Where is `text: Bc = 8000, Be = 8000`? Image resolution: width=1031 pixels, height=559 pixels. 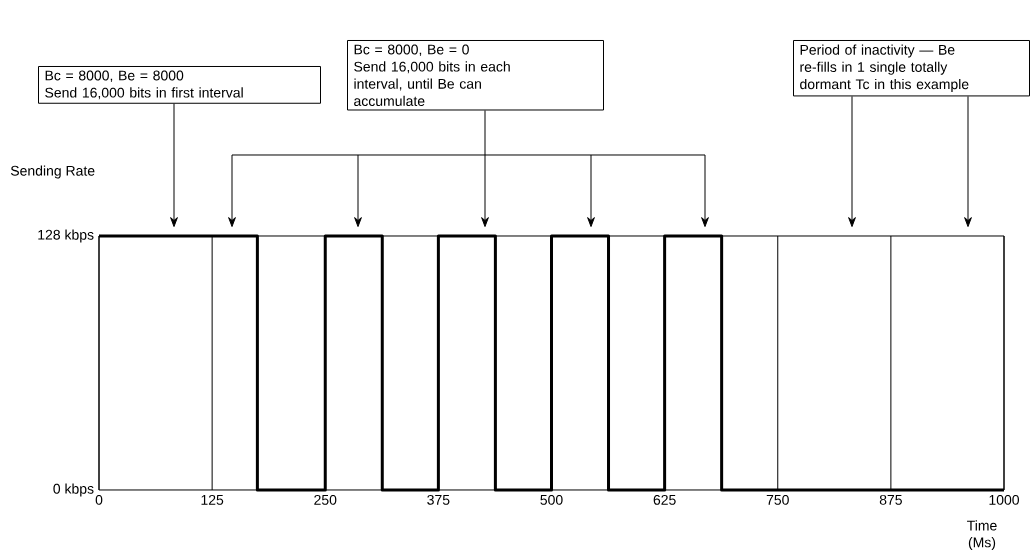
text: Bc = 8000, Be = 8000 is located at coordinates (114, 76).